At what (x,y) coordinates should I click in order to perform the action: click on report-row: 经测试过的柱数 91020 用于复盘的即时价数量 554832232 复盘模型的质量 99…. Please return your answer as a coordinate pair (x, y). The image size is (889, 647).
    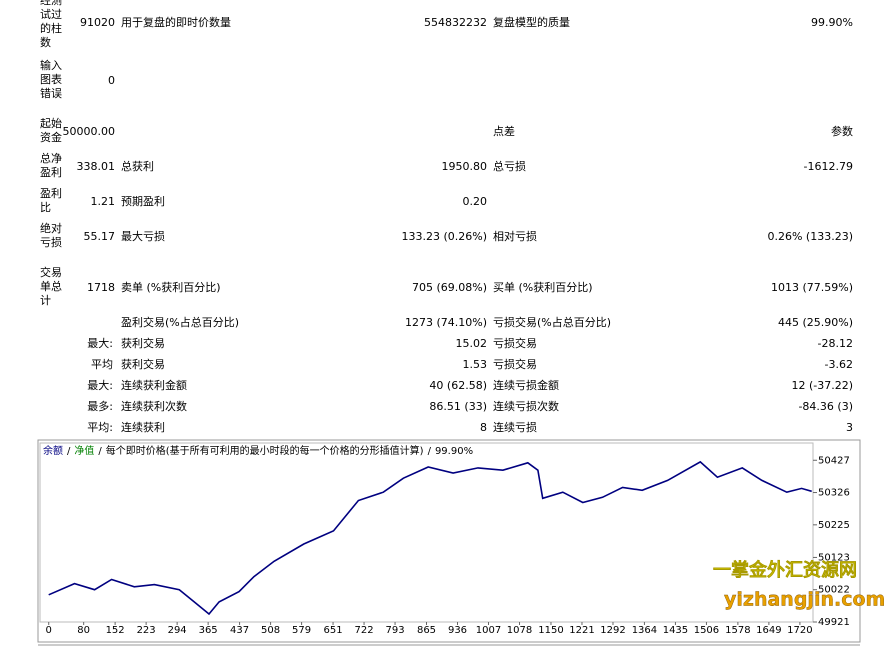
    Looking at the image, I should click on (444, 26).